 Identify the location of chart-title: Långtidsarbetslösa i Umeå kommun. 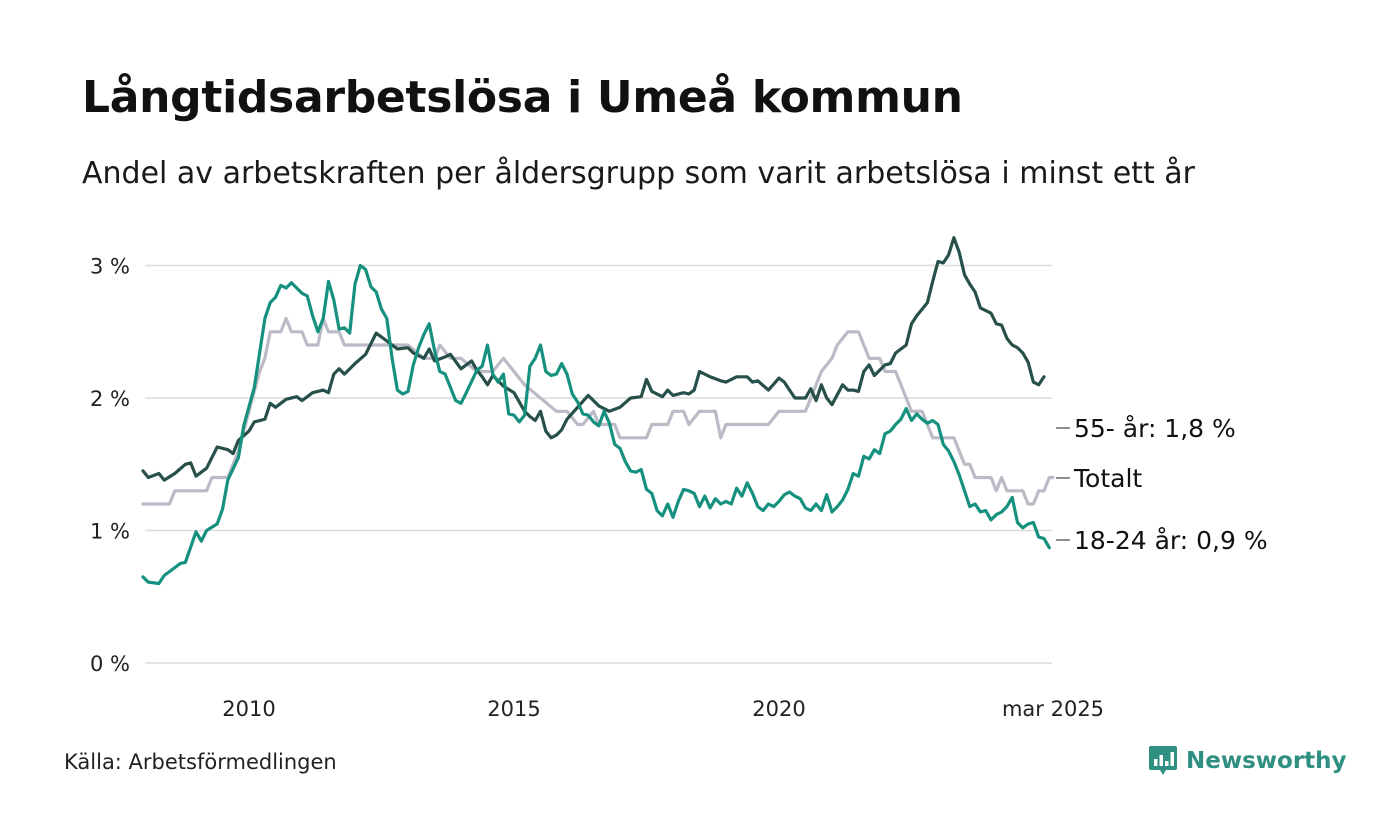
(522, 97).